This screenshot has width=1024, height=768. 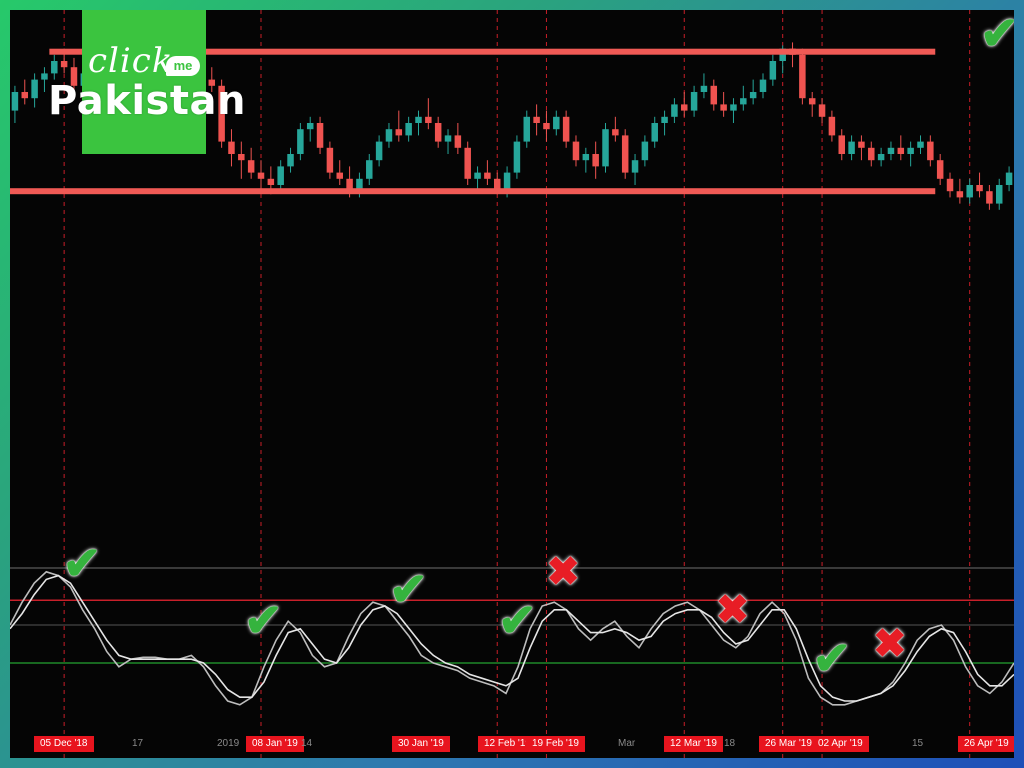 What do you see at coordinates (183, 66) in the screenshot?
I see `logo-me-badge: me` at bounding box center [183, 66].